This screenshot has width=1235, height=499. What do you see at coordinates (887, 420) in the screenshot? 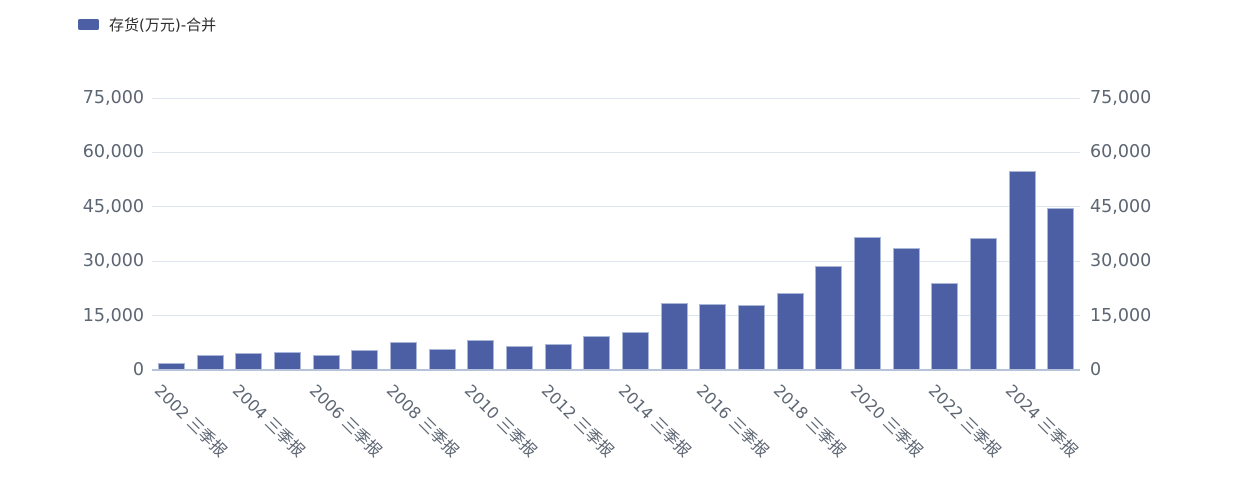
I see `x-tick-label: 2020 三季报` at bounding box center [887, 420].